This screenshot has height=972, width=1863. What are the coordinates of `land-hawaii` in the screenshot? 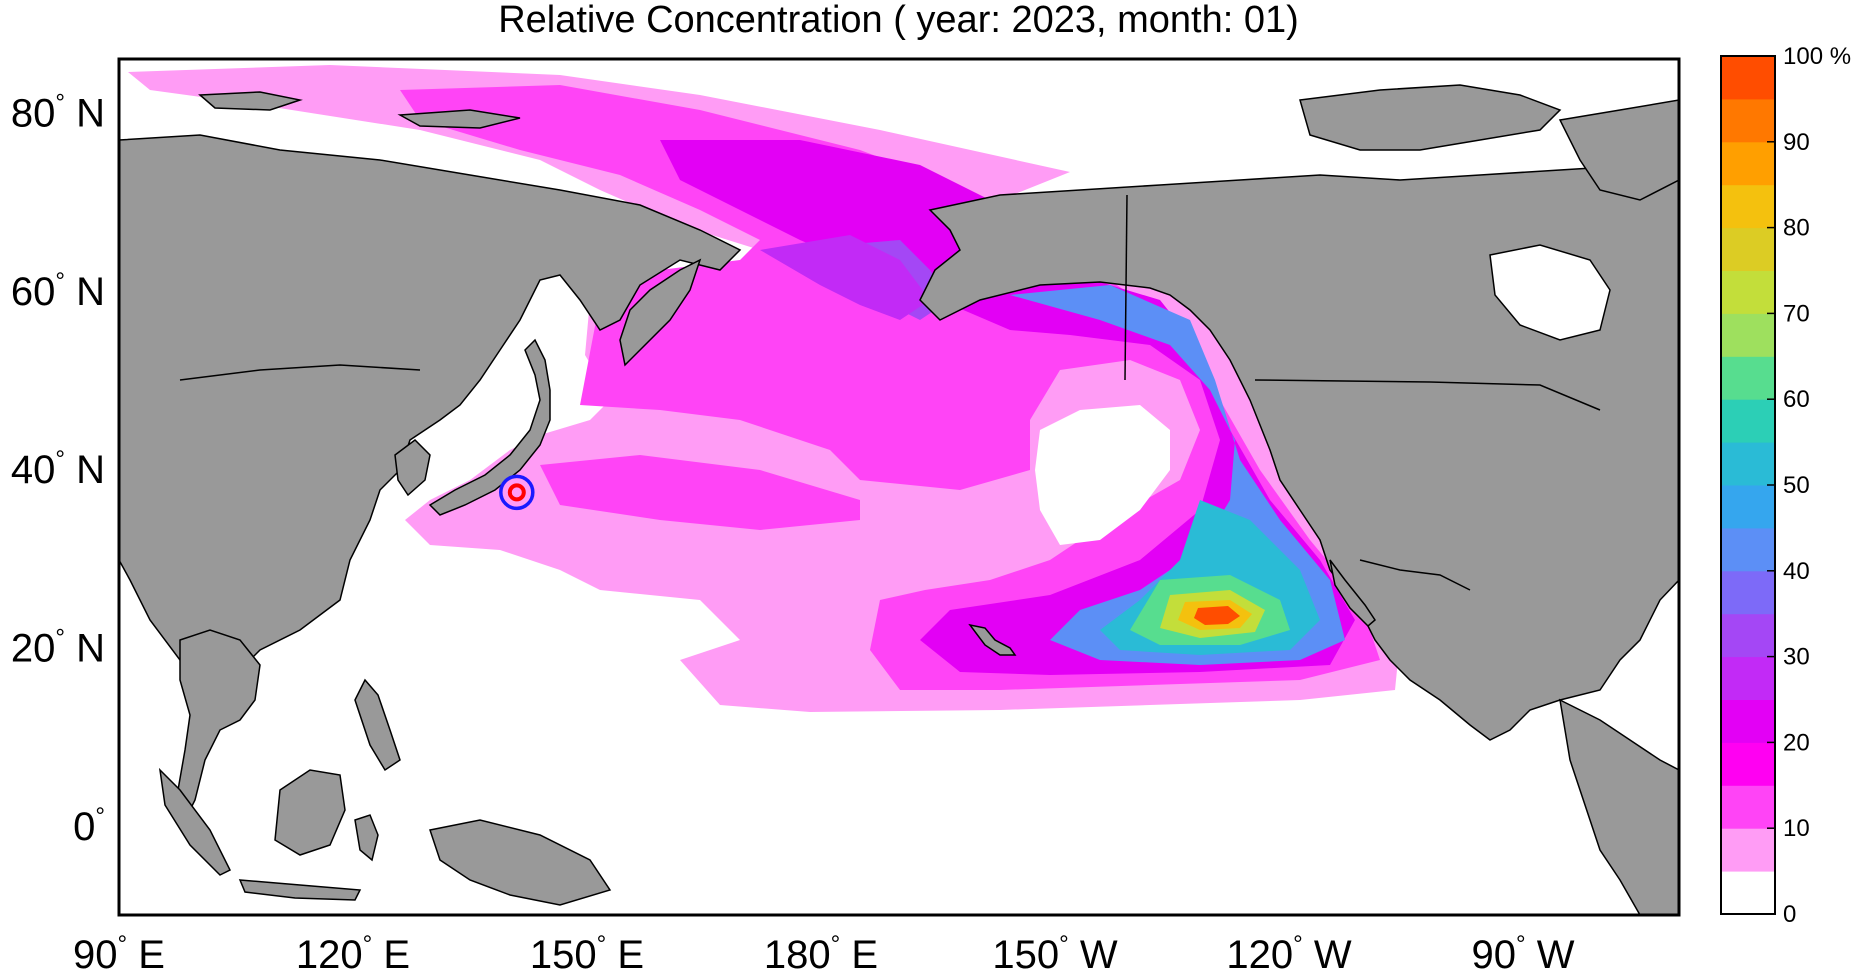 It's located at (992, 639).